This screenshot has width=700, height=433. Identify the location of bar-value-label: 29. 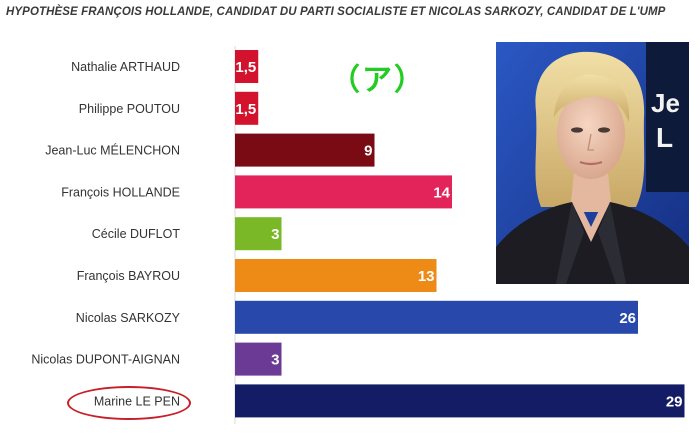
(674, 401).